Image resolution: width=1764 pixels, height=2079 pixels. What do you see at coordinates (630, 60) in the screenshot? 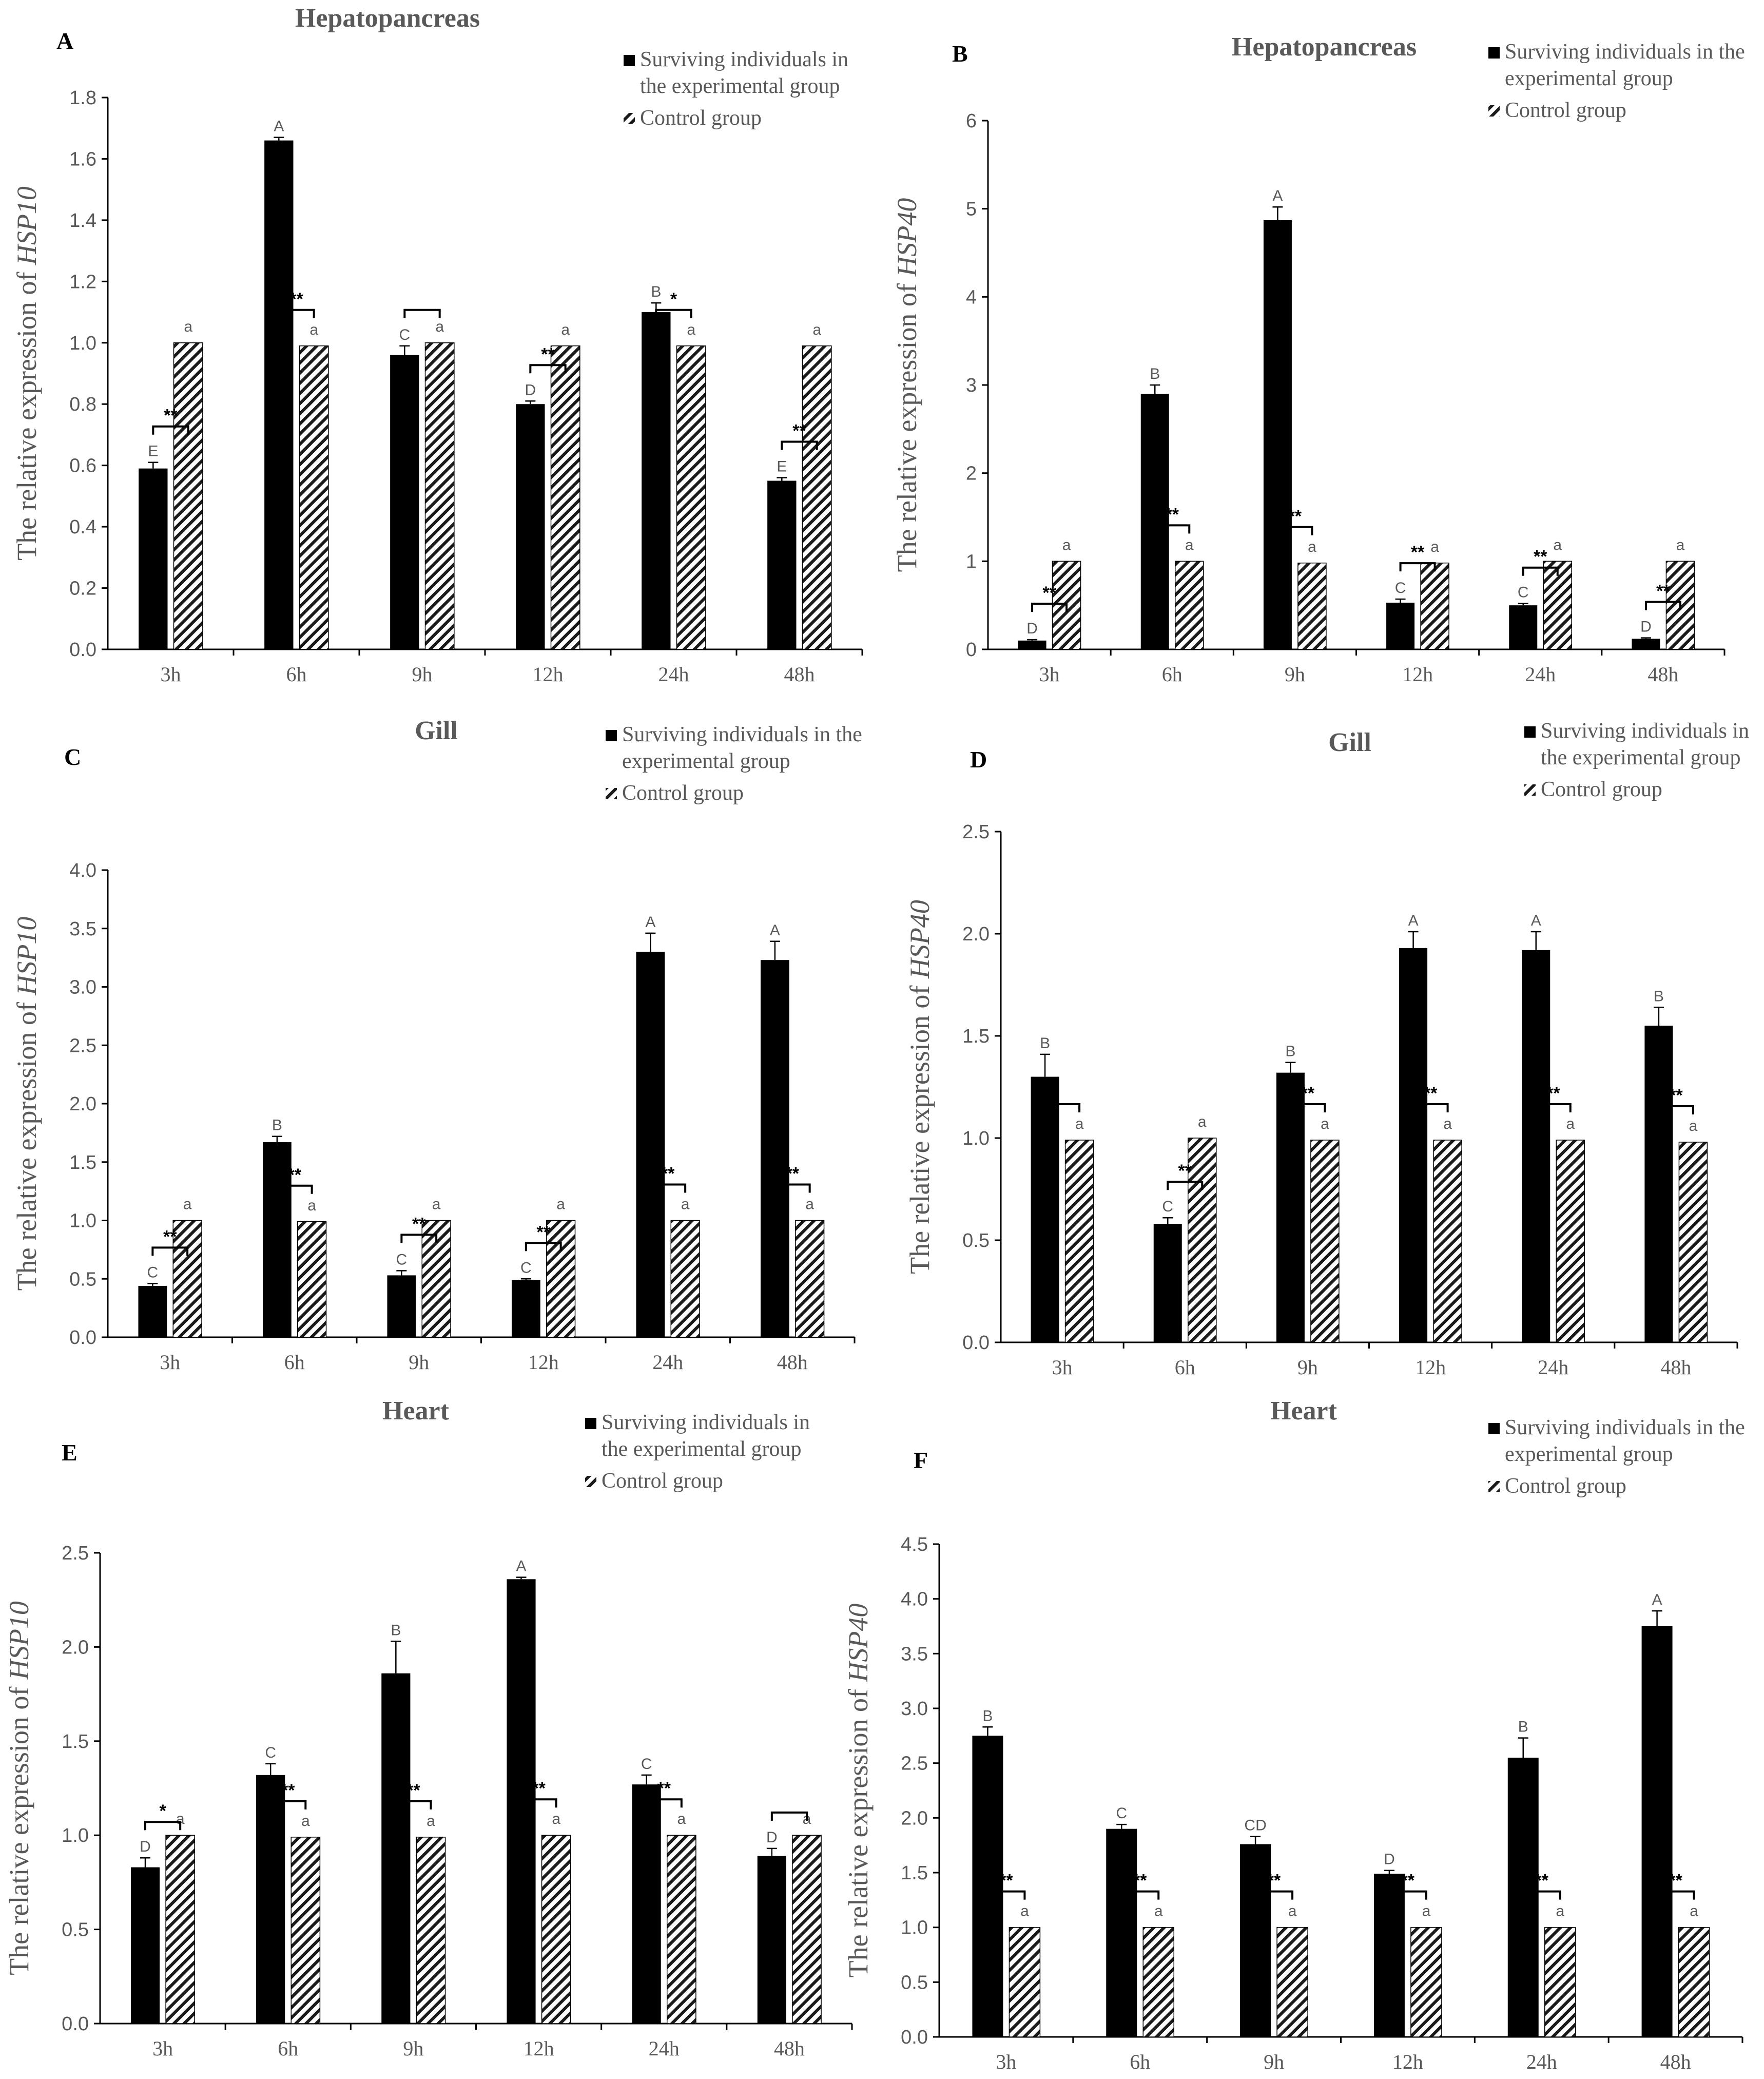
I see `legend-swatch-experimental` at bounding box center [630, 60].